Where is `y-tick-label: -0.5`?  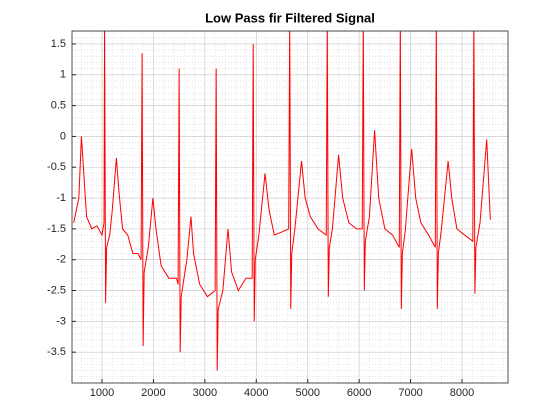
y-tick-label: -0.5 is located at coordinates (56, 167).